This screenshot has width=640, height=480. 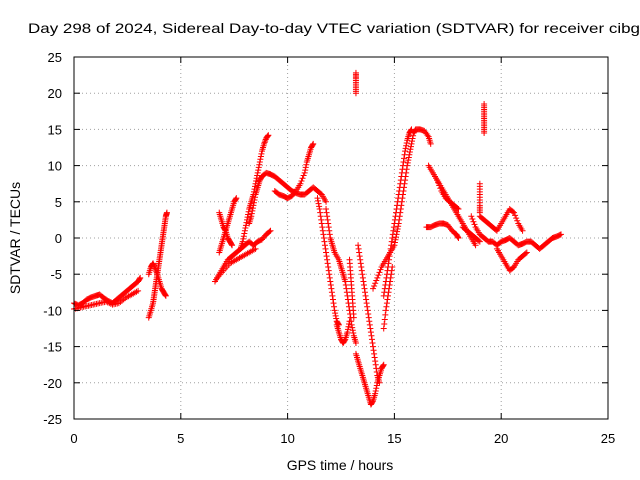 I want to click on series-seg17, so click(x=369, y=314).